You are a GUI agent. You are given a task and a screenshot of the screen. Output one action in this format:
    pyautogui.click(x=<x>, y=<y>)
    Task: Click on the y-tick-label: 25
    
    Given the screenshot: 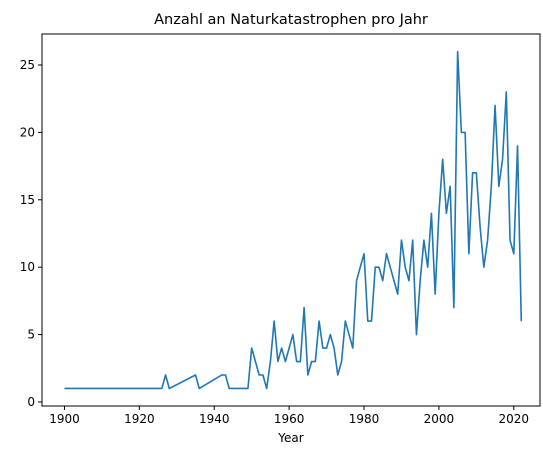 What is the action you would take?
    pyautogui.click(x=27, y=65)
    